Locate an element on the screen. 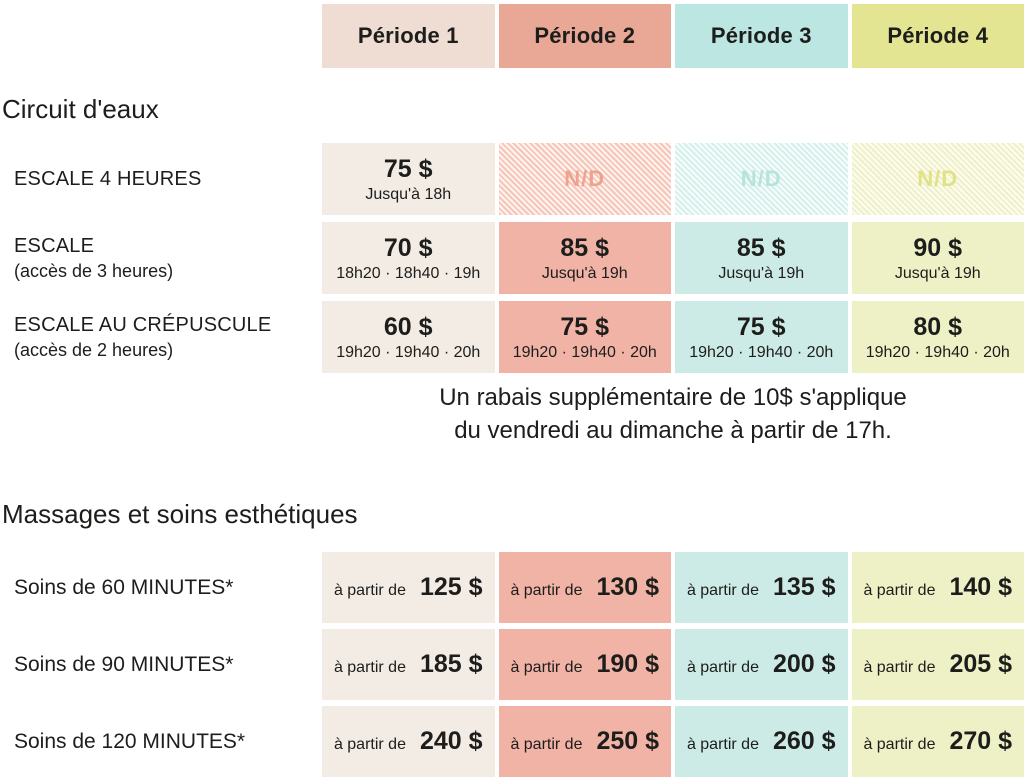 The height and width of the screenshot is (778, 1024). discount-note-line2: du vendredi au dimanche à partir de 17h. is located at coordinates (673, 430).